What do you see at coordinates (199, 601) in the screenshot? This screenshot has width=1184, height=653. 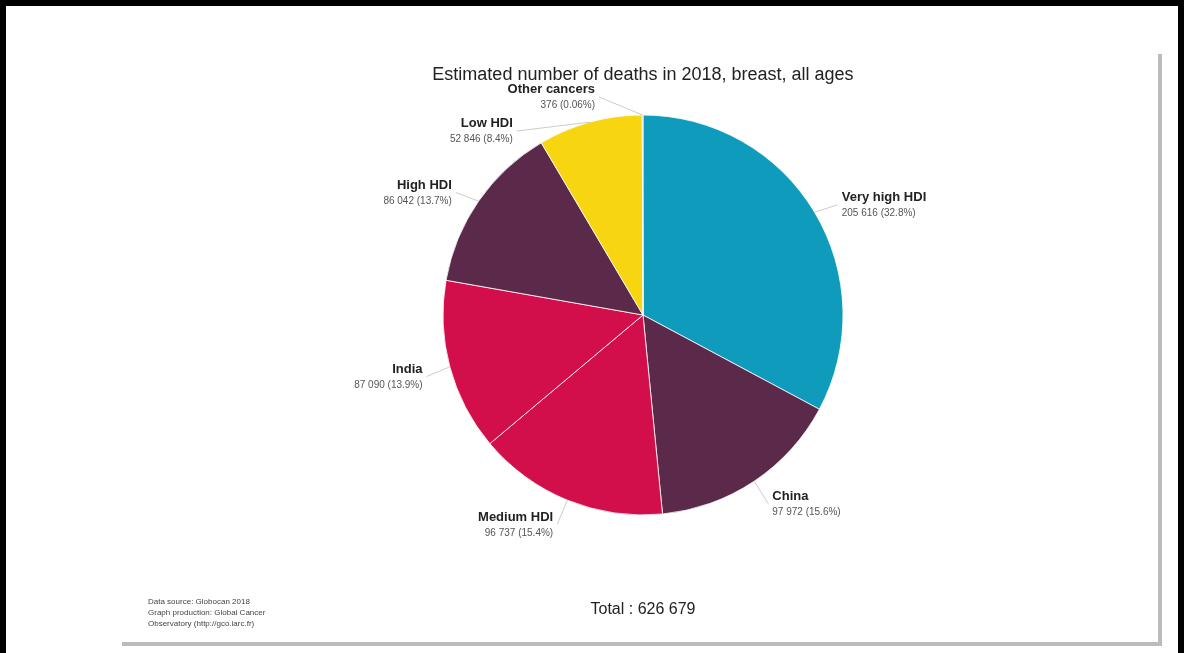 I see `source-note: Data source: Globocan 2018` at bounding box center [199, 601].